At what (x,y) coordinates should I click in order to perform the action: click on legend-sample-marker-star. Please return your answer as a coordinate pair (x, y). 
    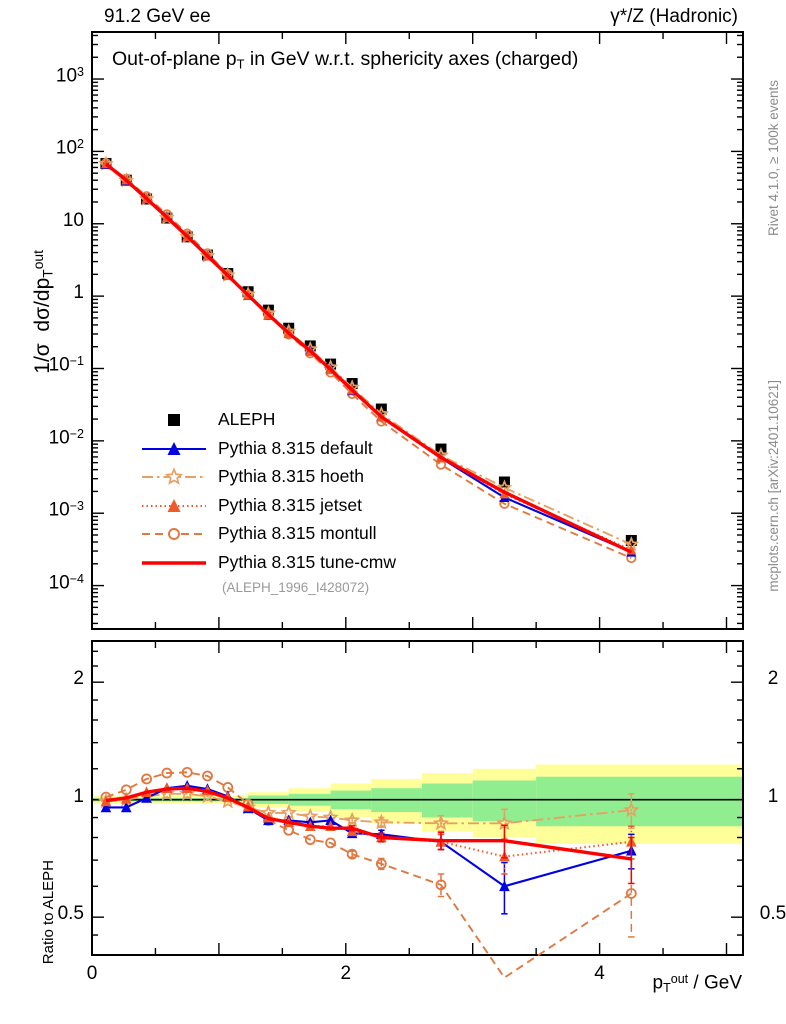
    Looking at the image, I should click on (174, 476).